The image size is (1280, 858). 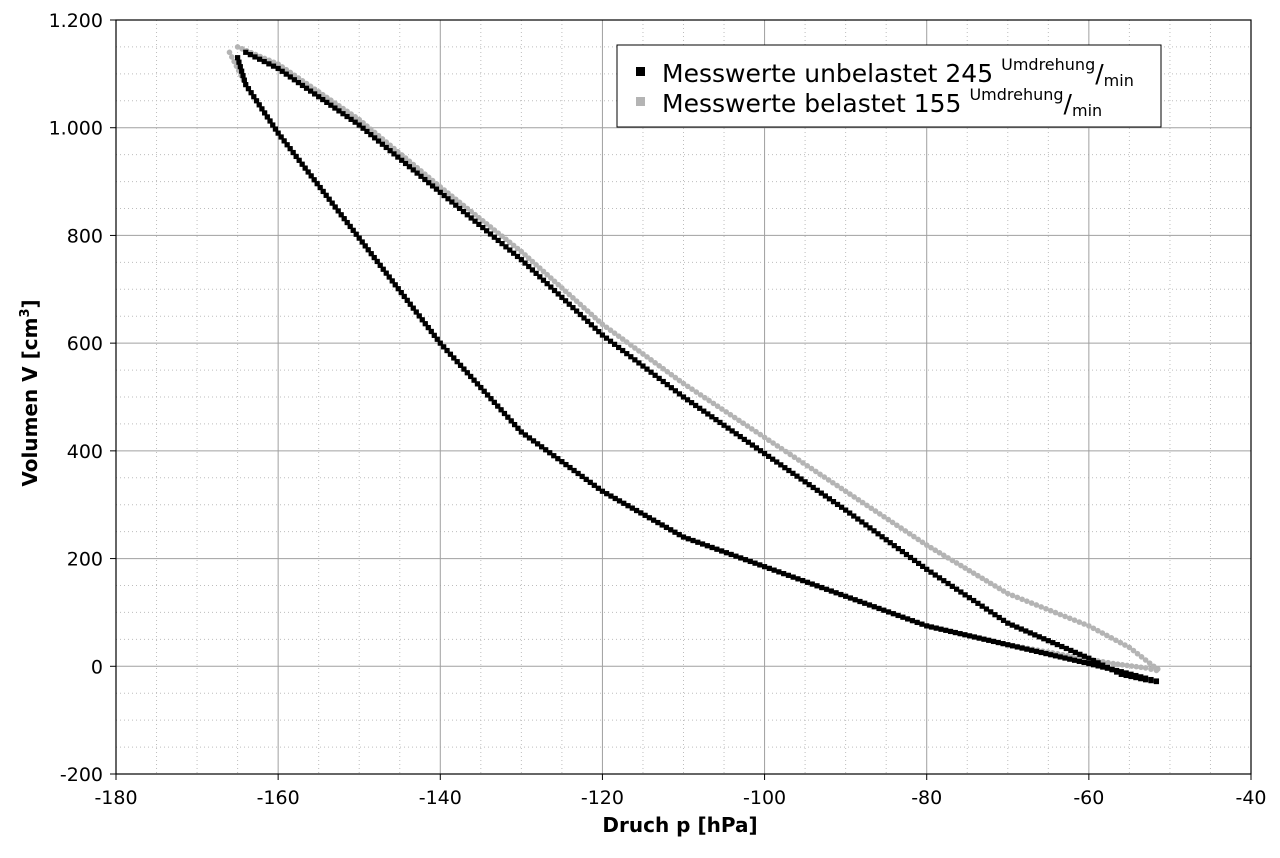 What do you see at coordinates (81, 775) in the screenshot?
I see `y-tick-label: -200` at bounding box center [81, 775].